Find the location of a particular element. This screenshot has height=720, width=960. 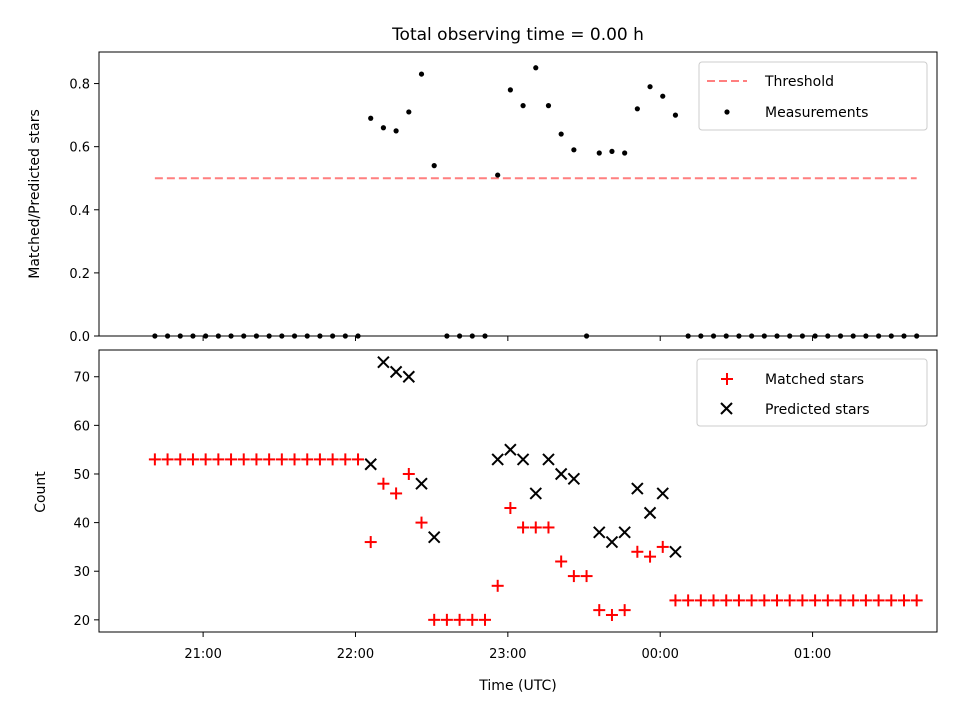

top-y-tick-label: 0.8 is located at coordinates (79, 85).